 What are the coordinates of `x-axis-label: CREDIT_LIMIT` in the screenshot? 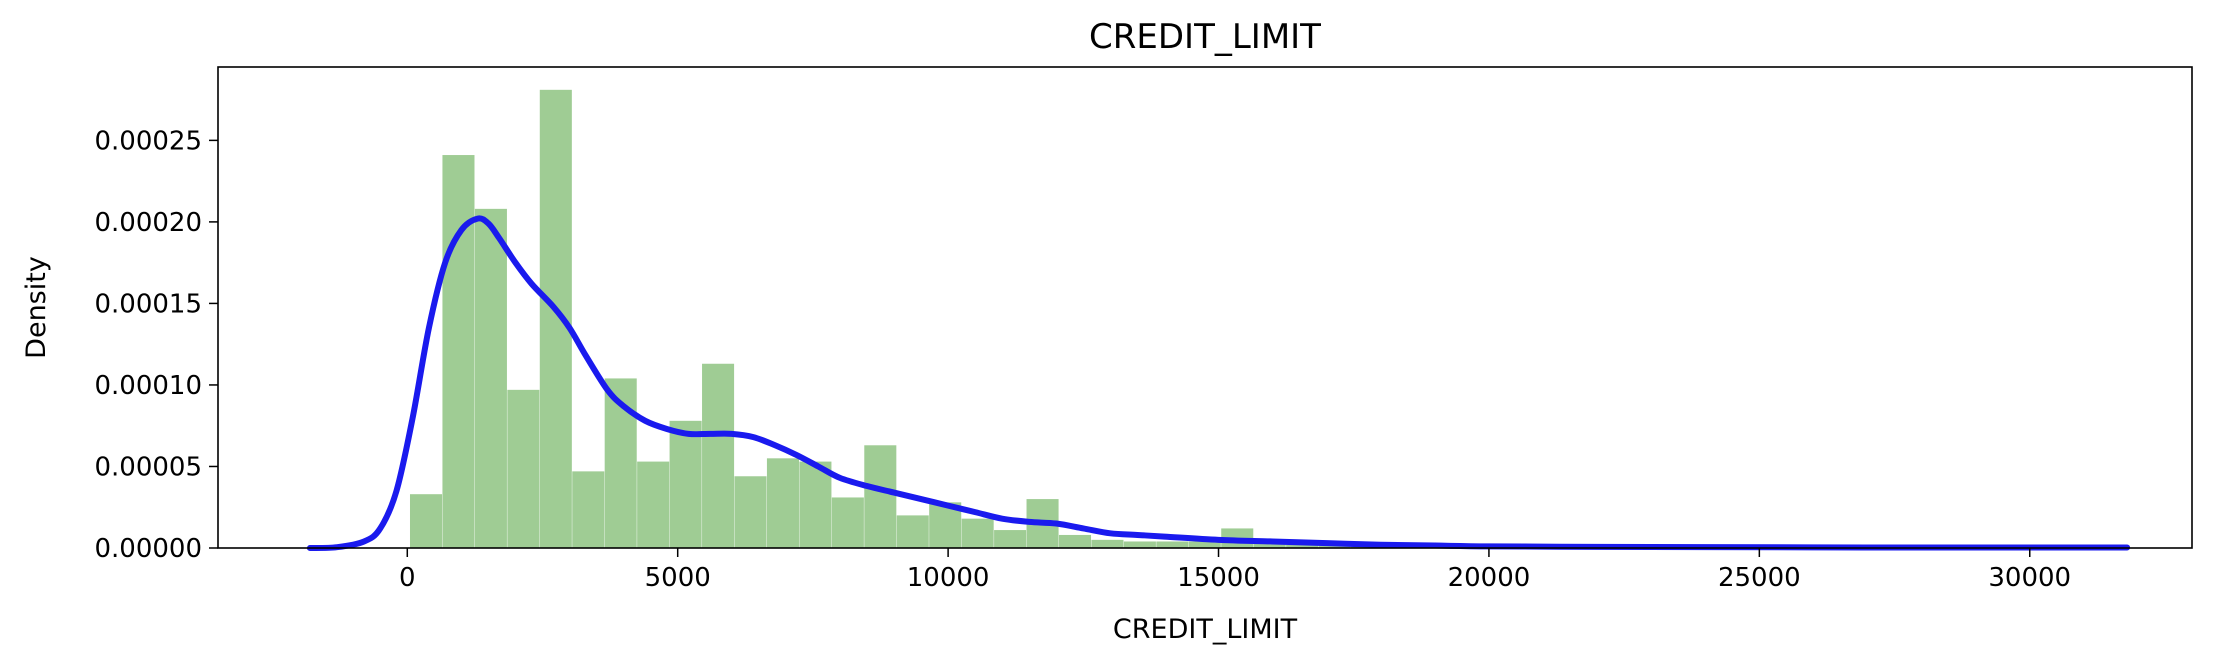 It's located at (1205, 629).